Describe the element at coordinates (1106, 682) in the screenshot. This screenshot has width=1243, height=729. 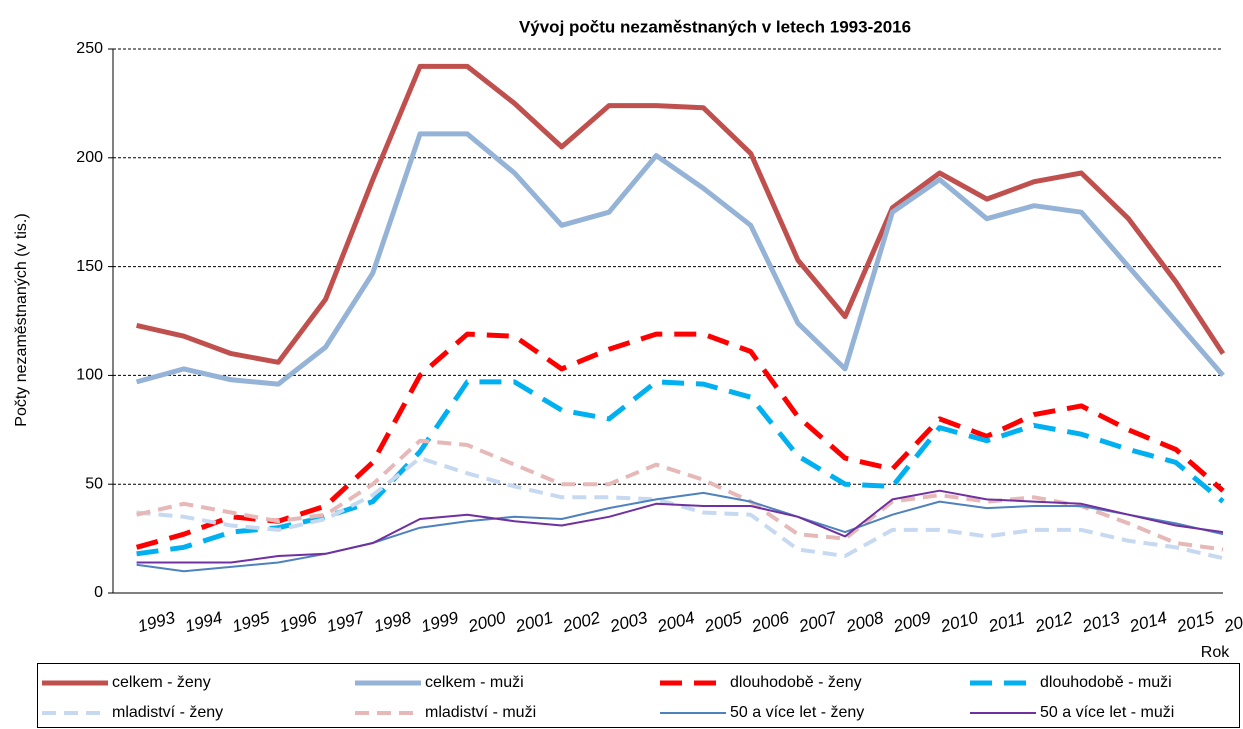
I see `legend-label: dlouhodobě - muži` at that location.